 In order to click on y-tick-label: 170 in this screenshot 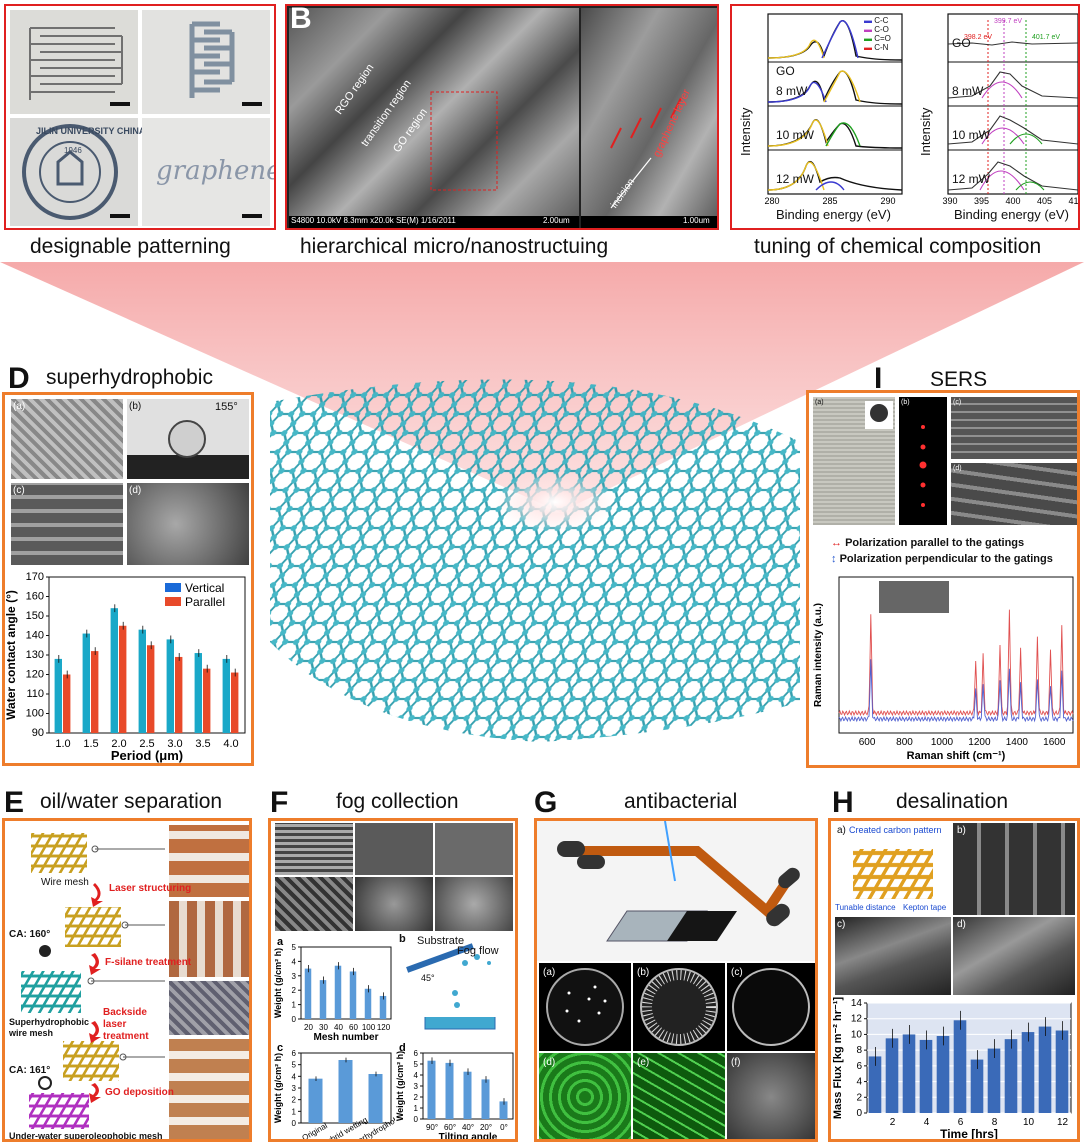, I will do `click(35, 577)`.